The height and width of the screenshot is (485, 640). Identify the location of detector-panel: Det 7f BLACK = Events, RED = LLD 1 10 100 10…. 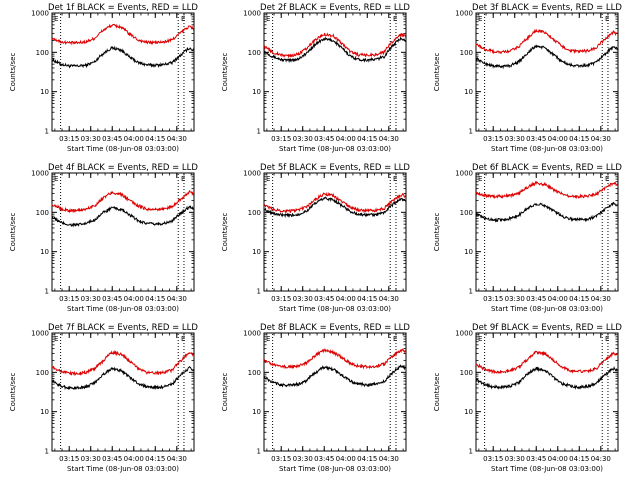
(103, 398).